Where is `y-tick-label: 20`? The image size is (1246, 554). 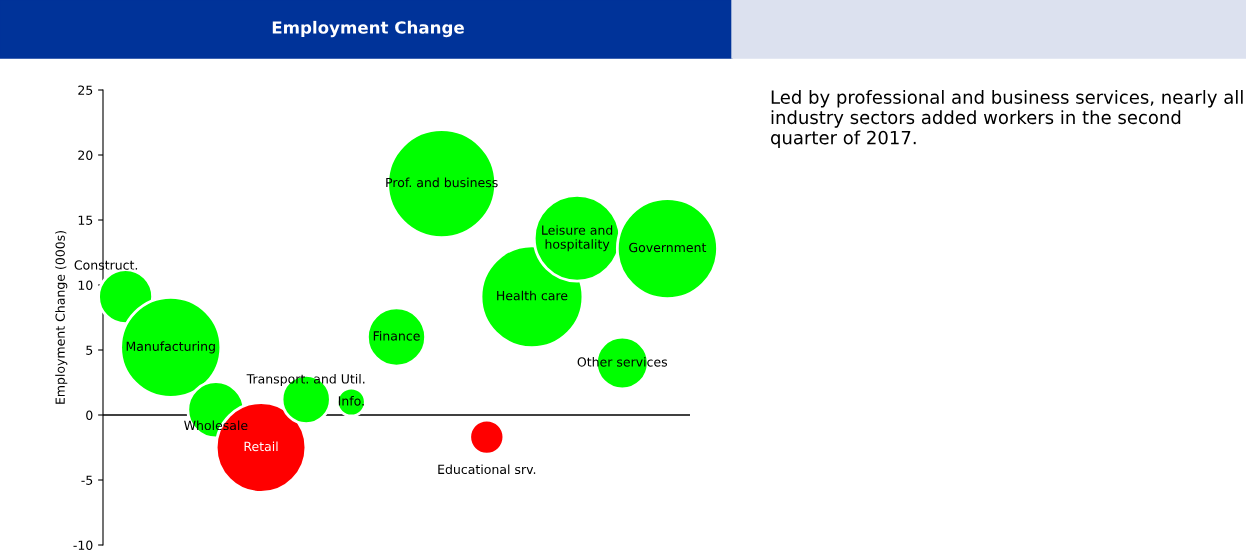
y-tick-label: 20 is located at coordinates (85, 155).